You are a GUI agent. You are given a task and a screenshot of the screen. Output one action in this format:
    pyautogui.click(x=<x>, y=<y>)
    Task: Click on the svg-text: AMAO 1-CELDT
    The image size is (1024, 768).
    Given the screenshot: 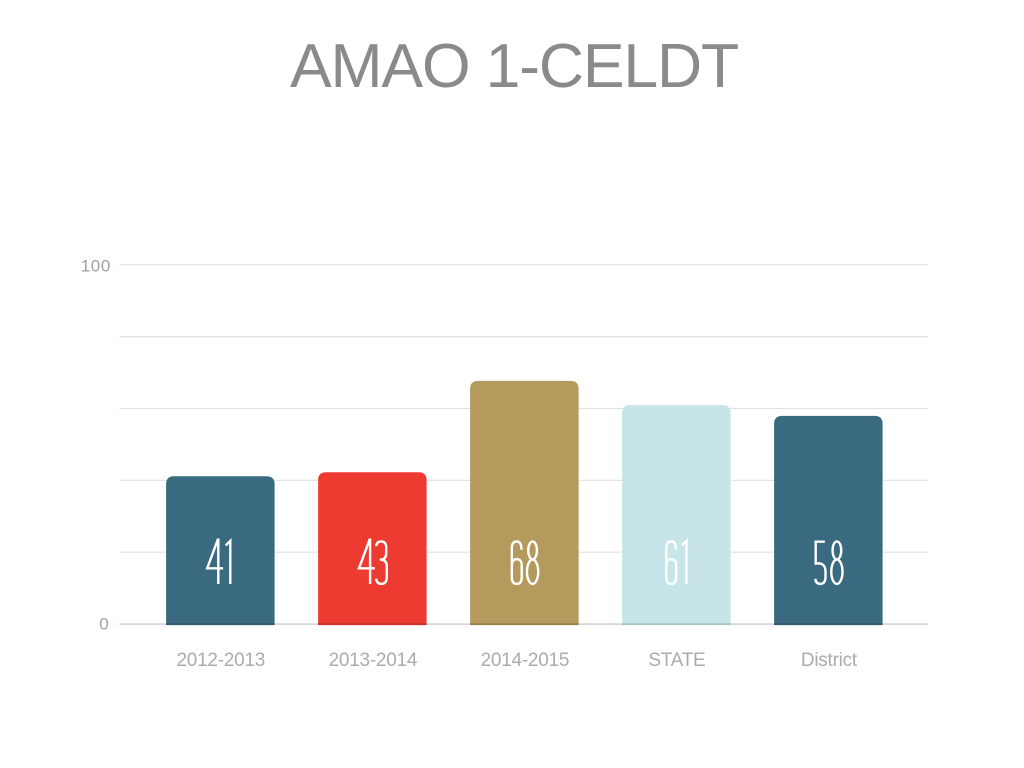 What is the action you would take?
    pyautogui.click(x=514, y=66)
    